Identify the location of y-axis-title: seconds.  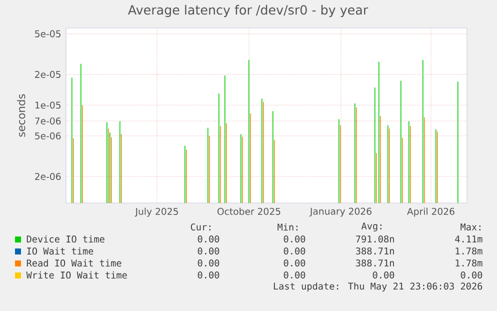
(21, 115).